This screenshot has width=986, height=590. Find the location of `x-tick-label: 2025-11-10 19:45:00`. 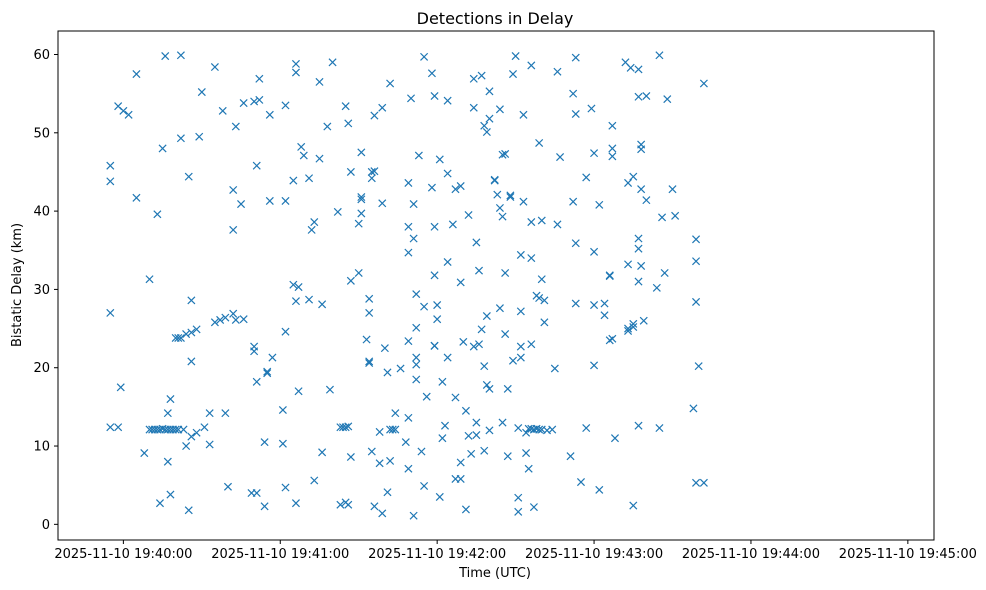

x-tick-label: 2025-11-10 19:45:00 is located at coordinates (908, 554).